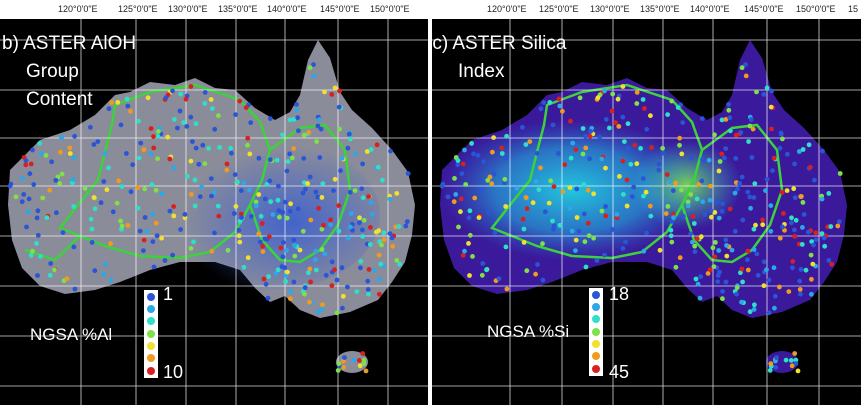  Describe the element at coordinates (596, 307) in the screenshot. I see `legend-dot` at that location.